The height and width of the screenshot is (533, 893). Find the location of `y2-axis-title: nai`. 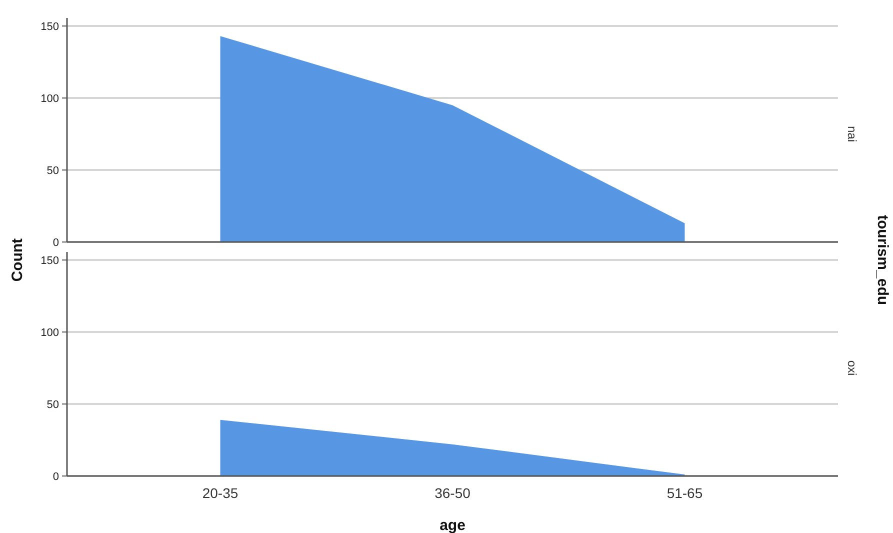

y2-axis-title: nai is located at coordinates (852, 134).